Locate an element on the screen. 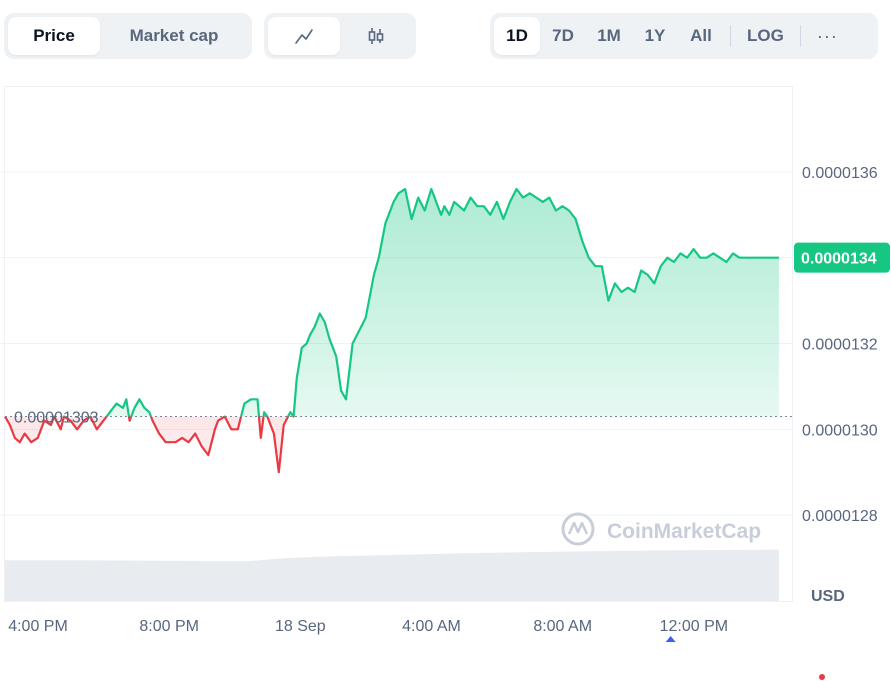 Image resolution: width=891 pixels, height=681 pixels. volume-bars is located at coordinates (392, 575).